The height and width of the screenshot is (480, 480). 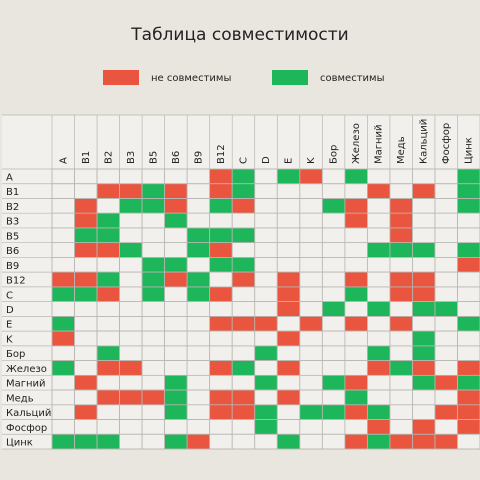 I want to click on column-label: B9, so click(x=198, y=157).